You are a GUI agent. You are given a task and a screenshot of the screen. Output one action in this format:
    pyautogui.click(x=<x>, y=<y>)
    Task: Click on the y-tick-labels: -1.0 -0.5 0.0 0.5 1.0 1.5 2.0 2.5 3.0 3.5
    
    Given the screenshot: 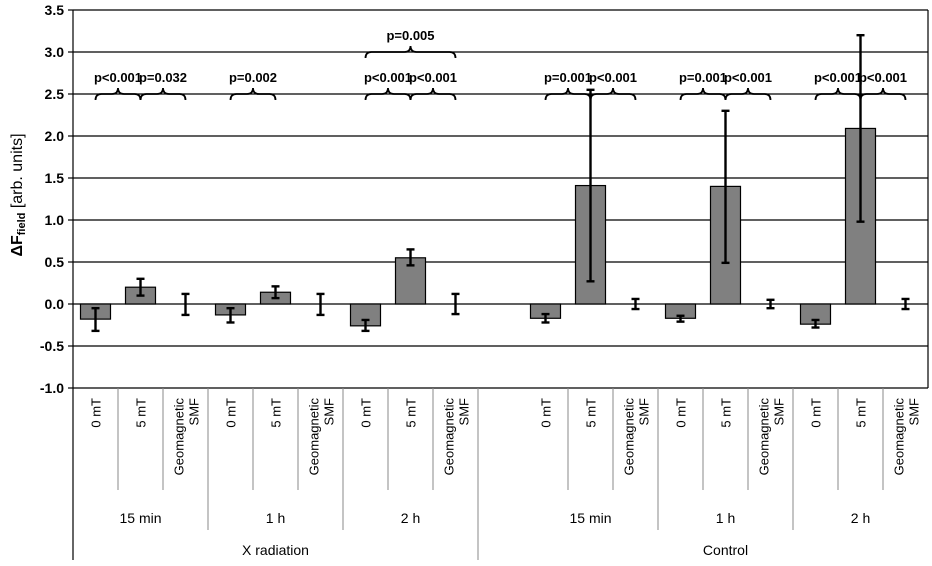 What is the action you would take?
    pyautogui.click(x=52, y=199)
    